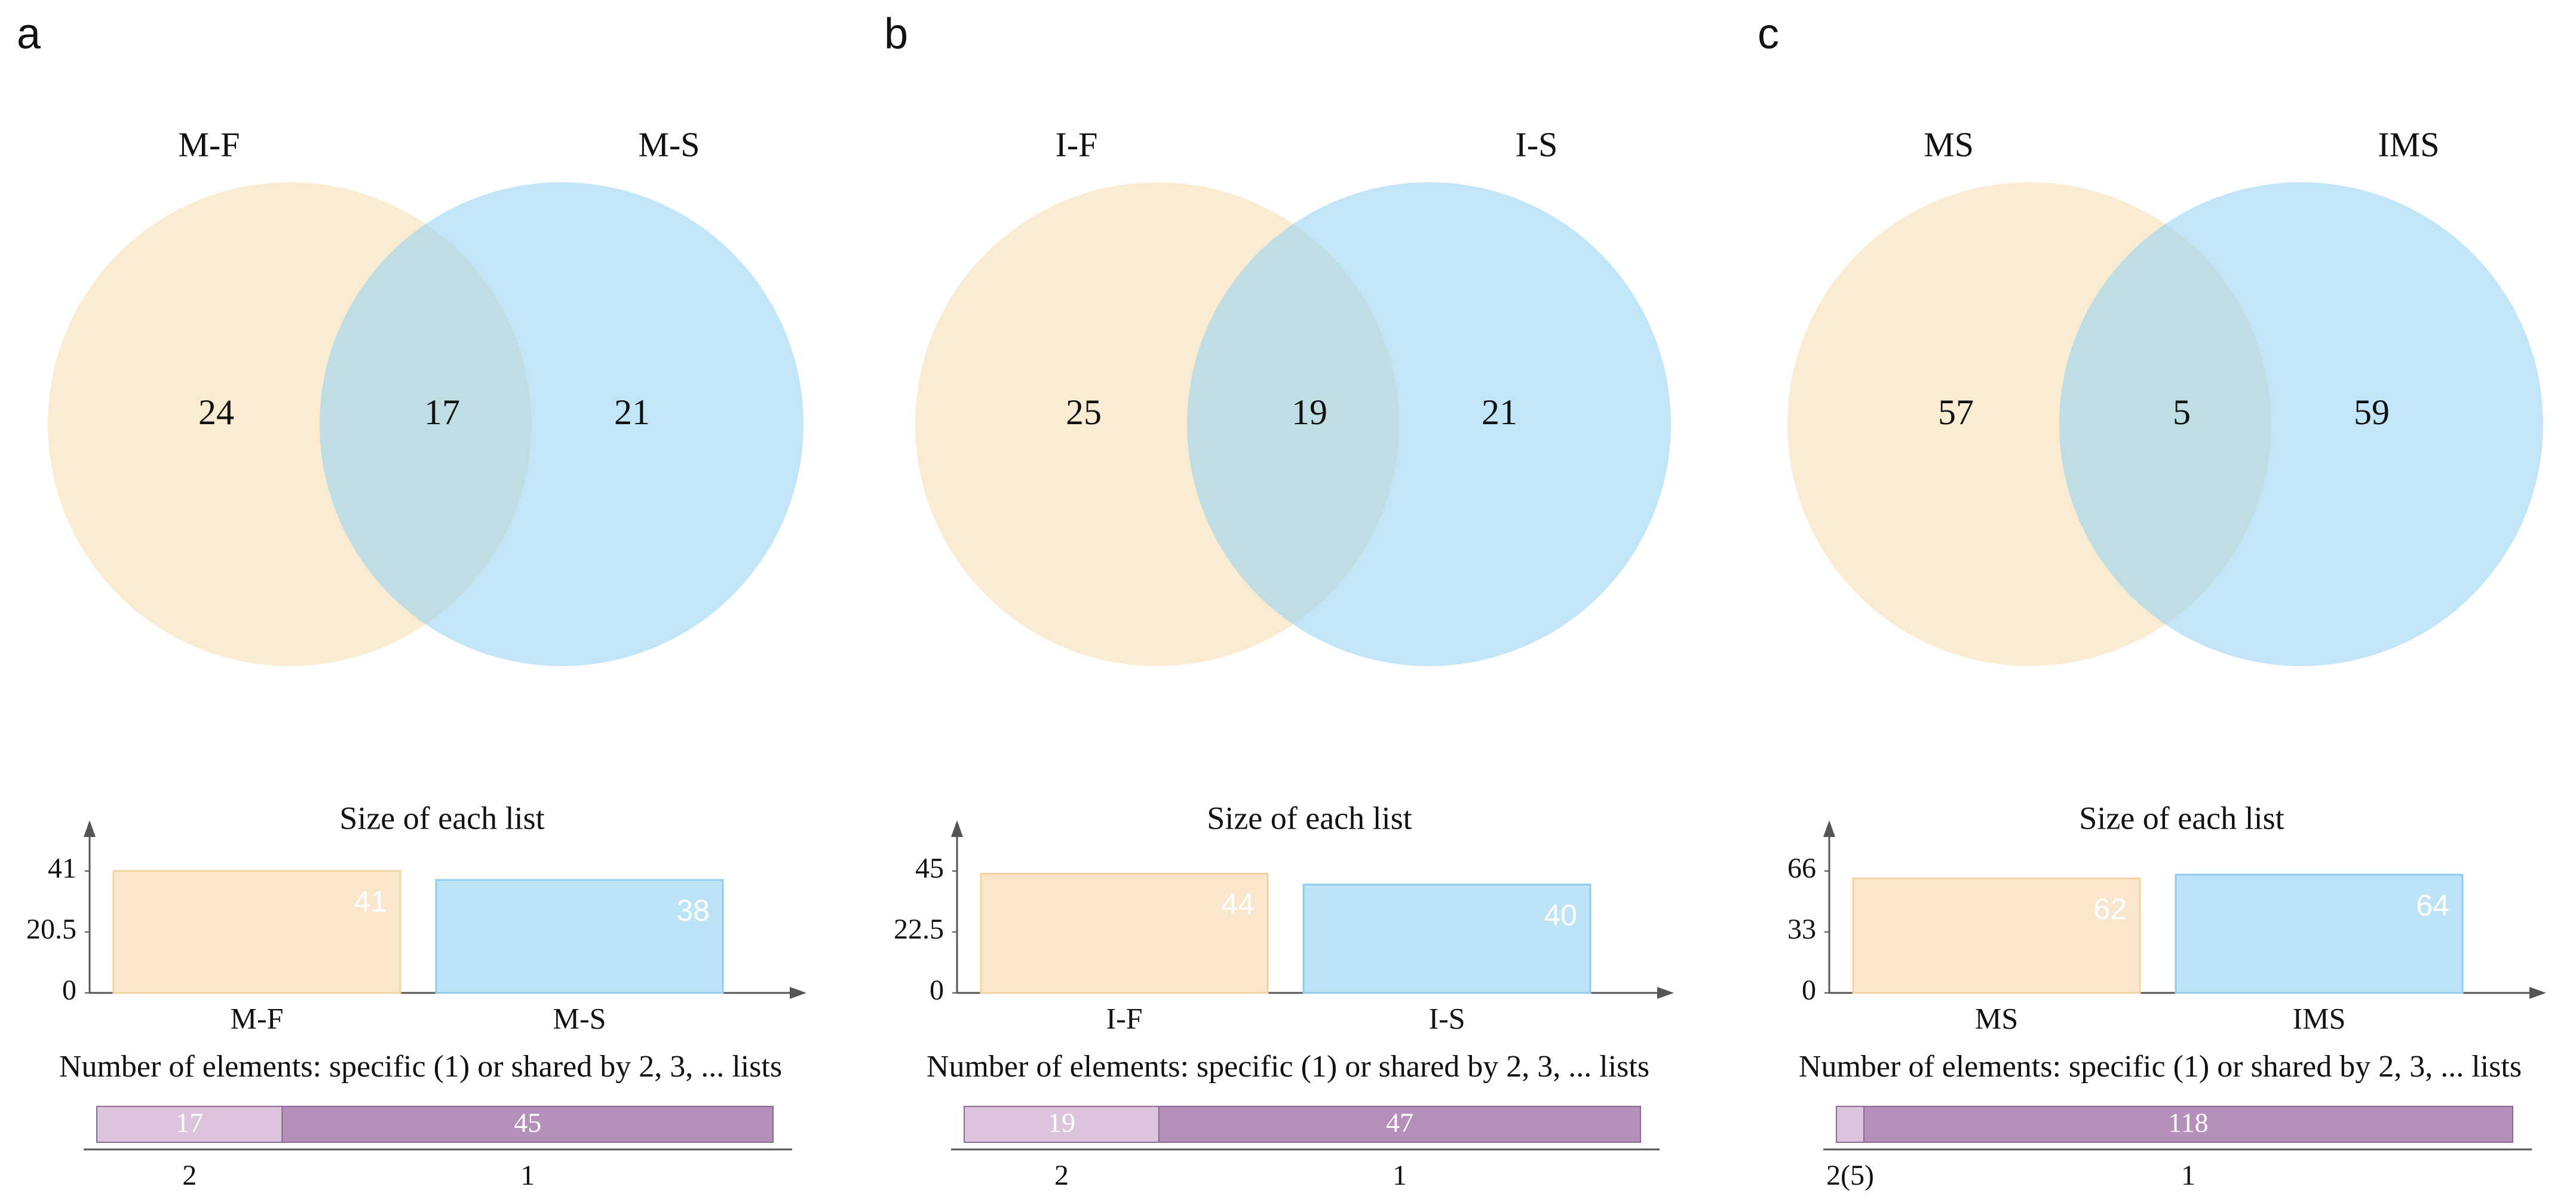 The height and width of the screenshot is (1202, 2576). What do you see at coordinates (693, 911) in the screenshot?
I see `list-size-value-label: 38` at bounding box center [693, 911].